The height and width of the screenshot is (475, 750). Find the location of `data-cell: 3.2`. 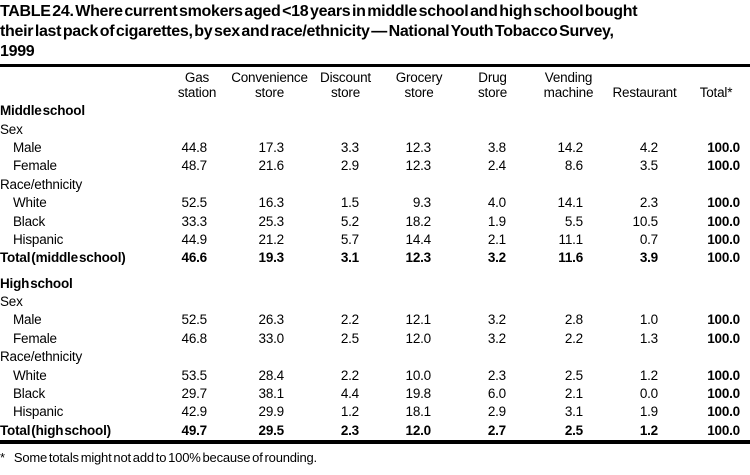

data-cell: 3.2 is located at coordinates (496, 338).